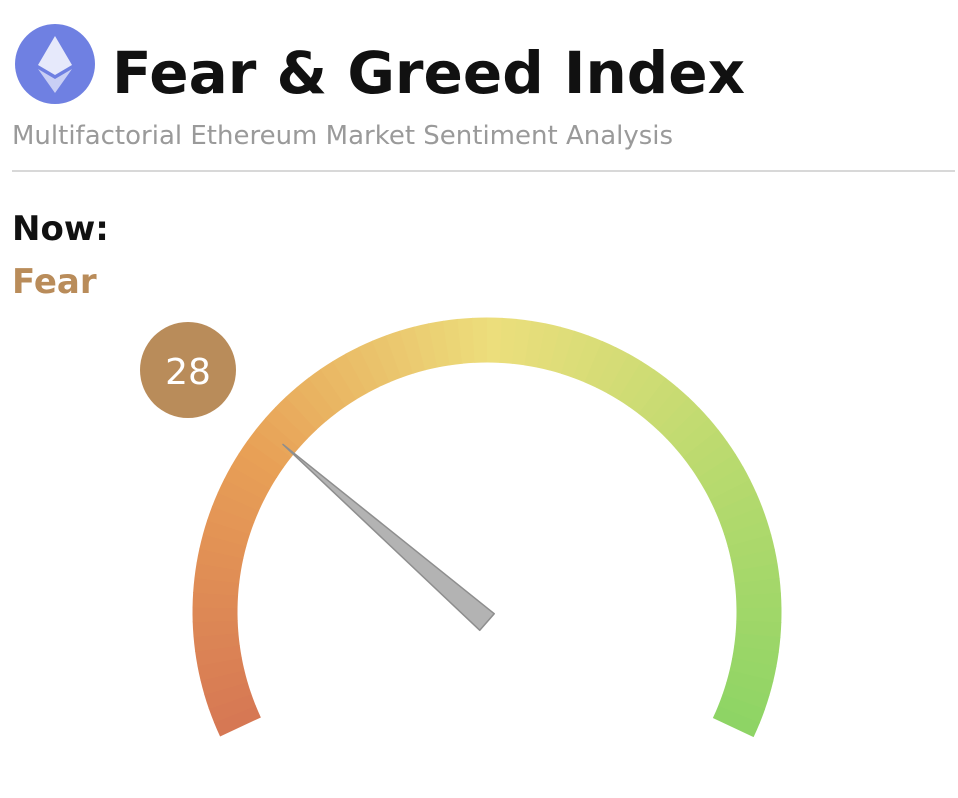 The image size is (958, 798). Describe the element at coordinates (54, 282) in the screenshot. I see `now-state: Fear` at that location.